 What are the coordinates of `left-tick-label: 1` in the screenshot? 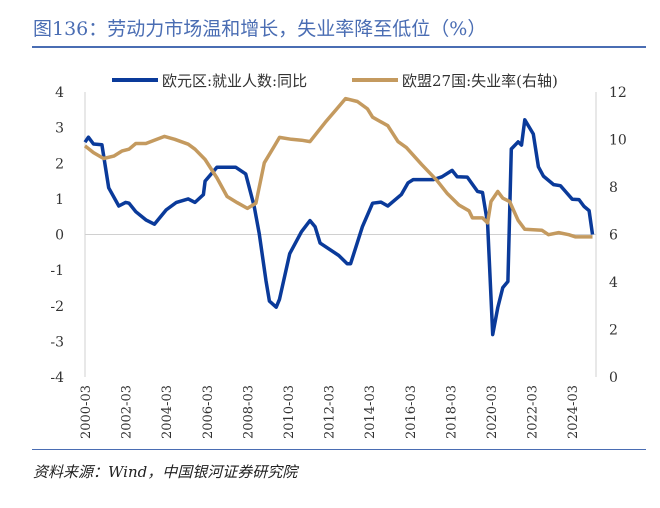 It's located at (59, 200).